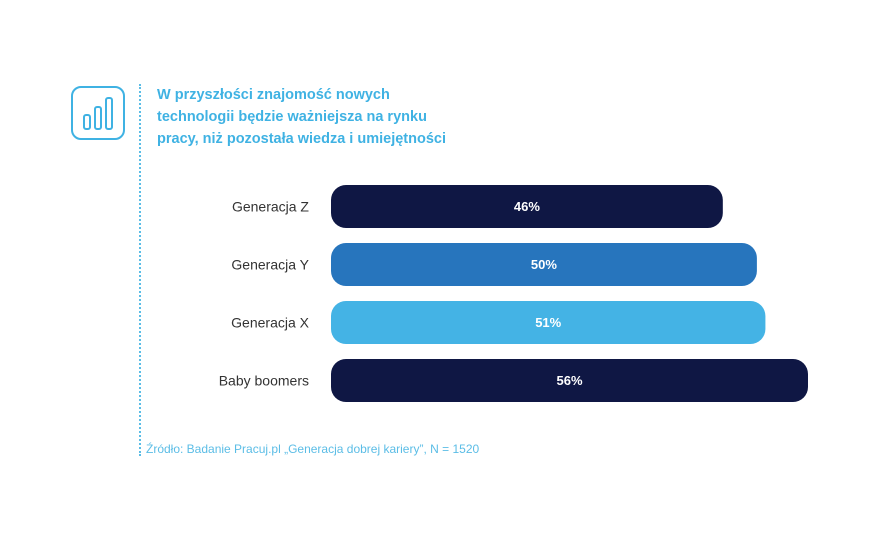 This screenshot has height=540, width=880. I want to click on value-label: 51%, so click(548, 322).